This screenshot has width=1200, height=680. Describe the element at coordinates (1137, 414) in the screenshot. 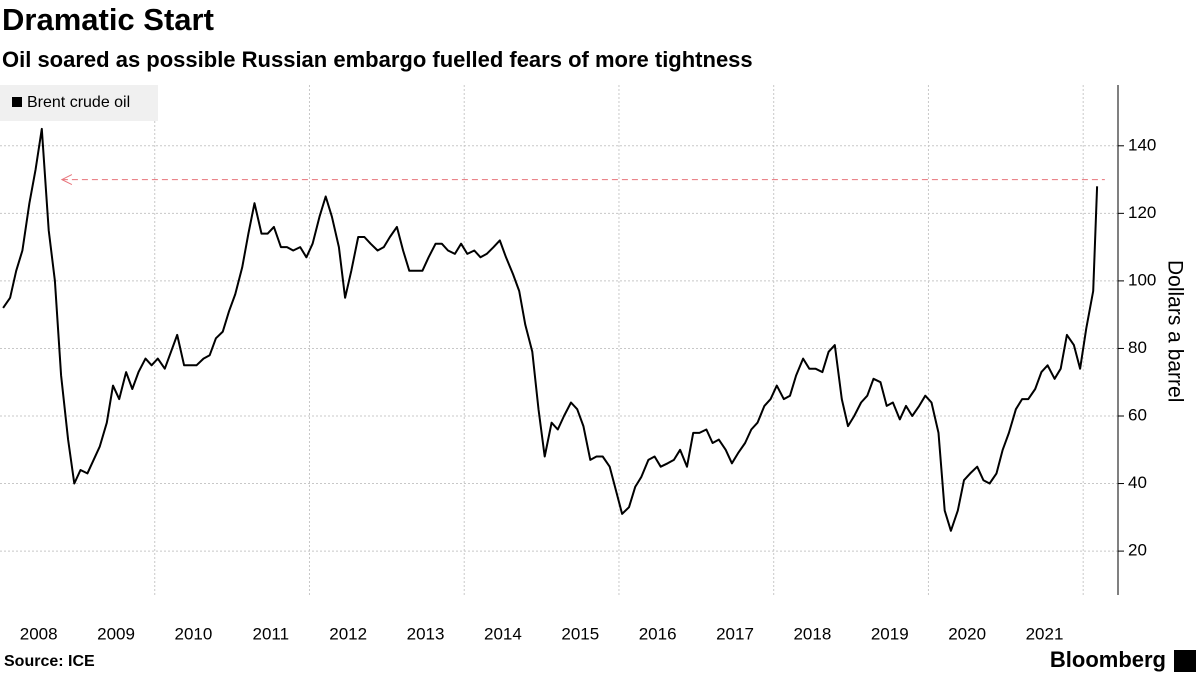

I see `y-tick-label: 60` at that location.